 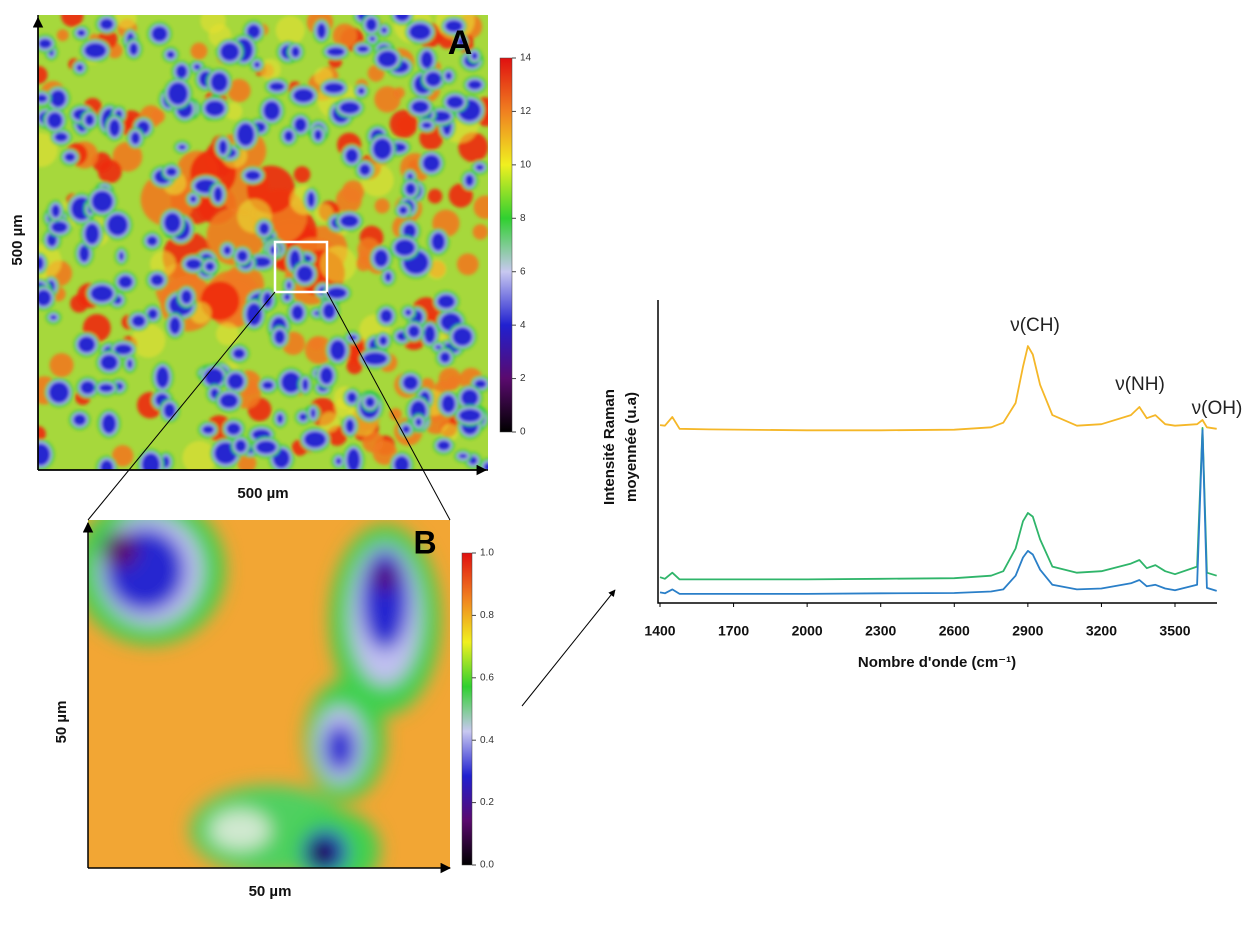 I want to click on y-axis-label: 50 µm, so click(x=61, y=722).